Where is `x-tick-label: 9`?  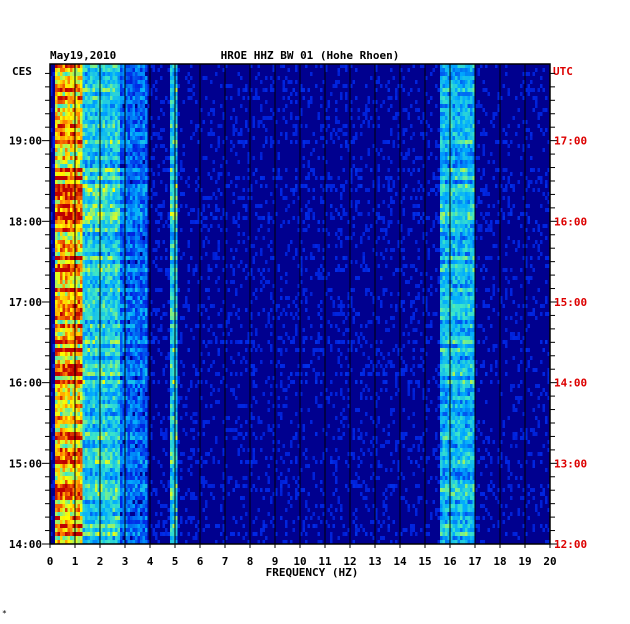 x-tick-label: 9 is located at coordinates (275, 561).